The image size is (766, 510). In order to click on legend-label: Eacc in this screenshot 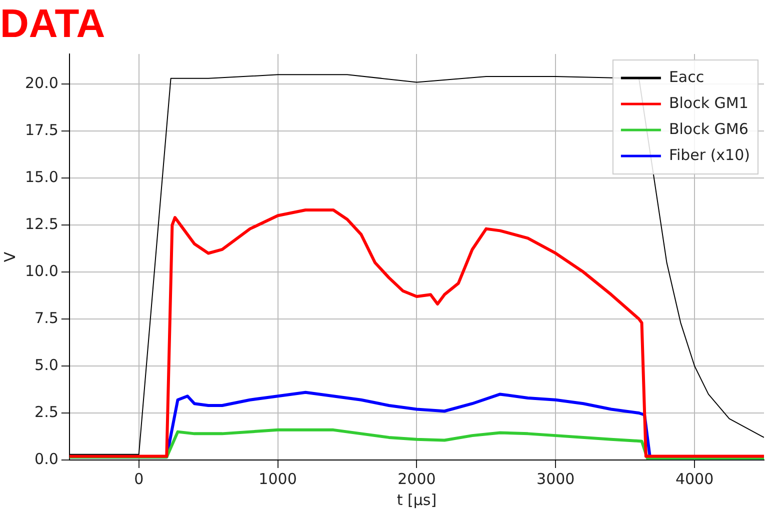, I will do `click(686, 77)`.